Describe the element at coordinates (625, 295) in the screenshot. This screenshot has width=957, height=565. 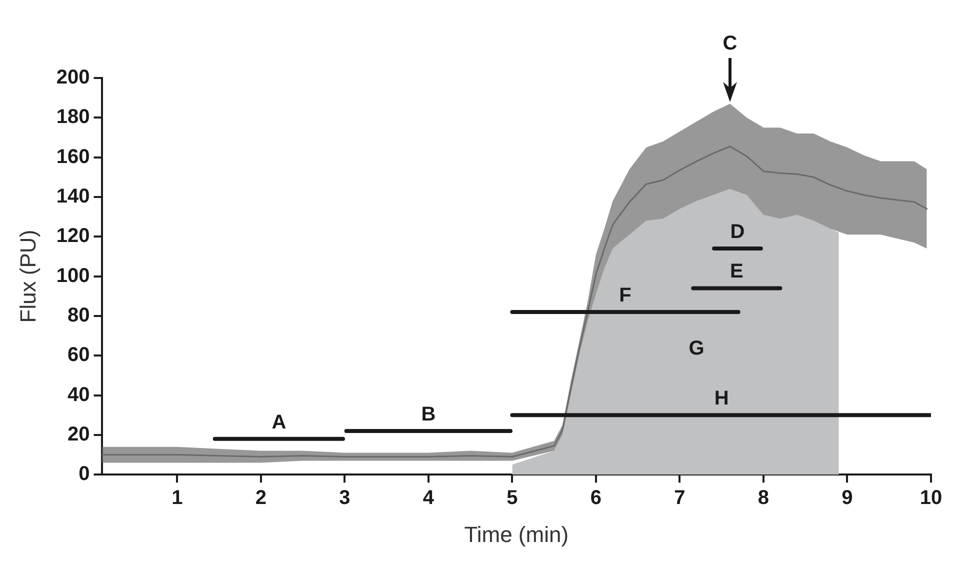
I see `series-label: F` at that location.